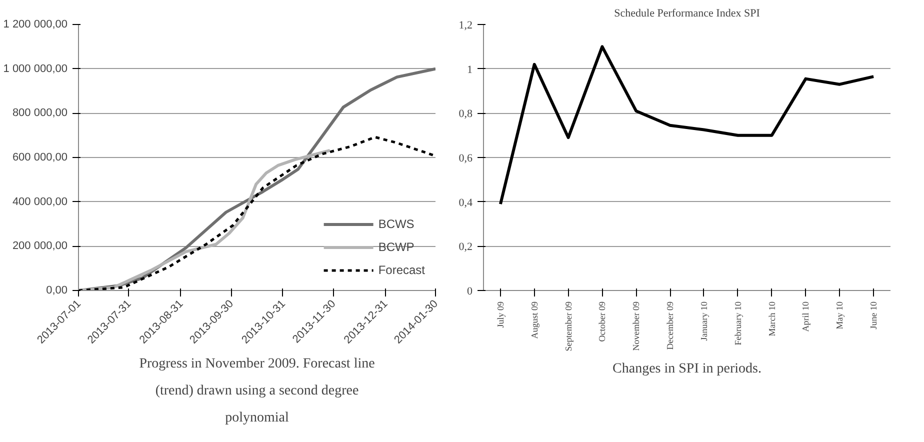 Image resolution: width=924 pixels, height=442 pixels. I want to click on legend-label: BCWP, so click(396, 247).